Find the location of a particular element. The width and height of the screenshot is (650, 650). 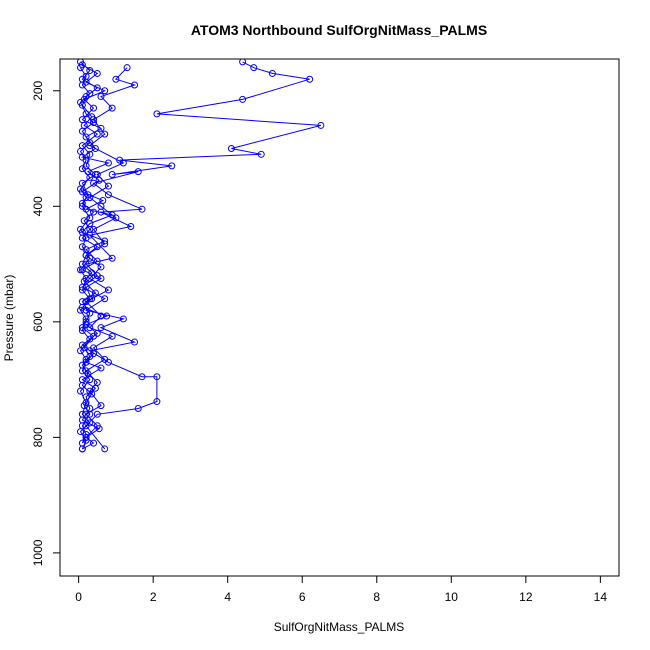

y-tick-label: 800 is located at coordinates (38, 437).